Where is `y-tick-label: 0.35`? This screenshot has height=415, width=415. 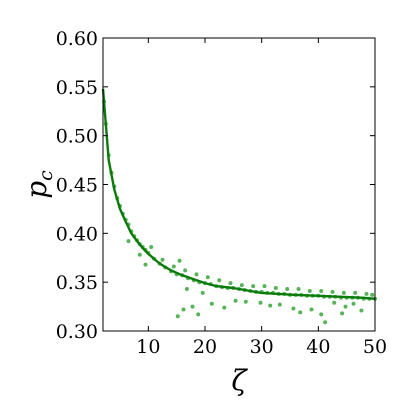
y-tick-label: 0.35 is located at coordinates (77, 283).